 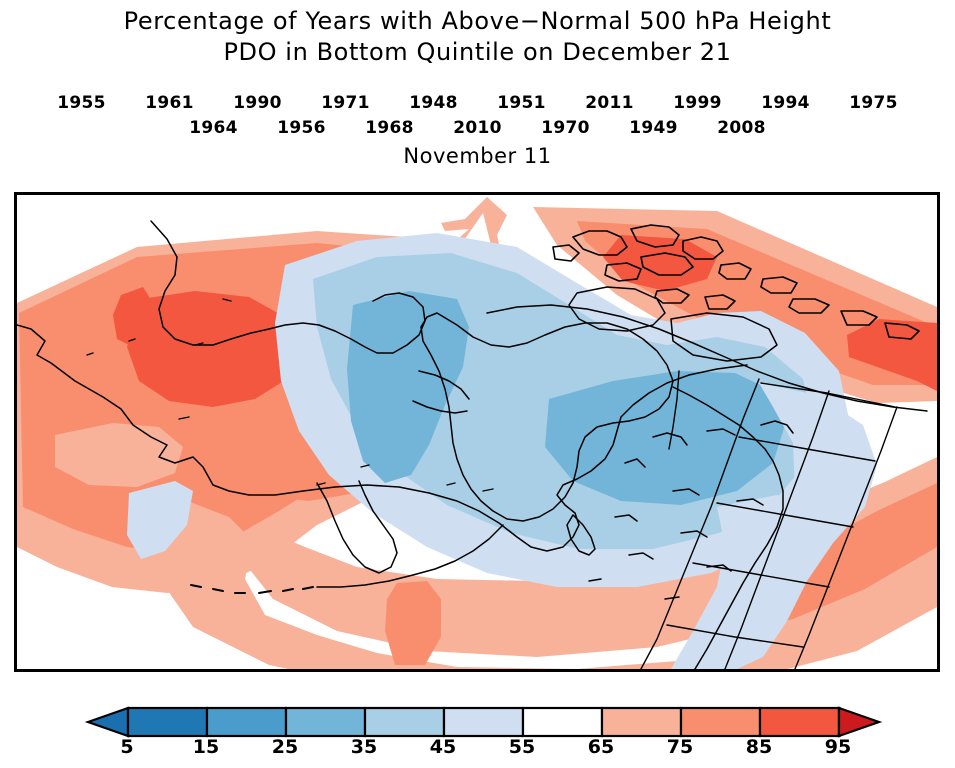 I want to click on year-label: 2008, so click(x=741, y=128).